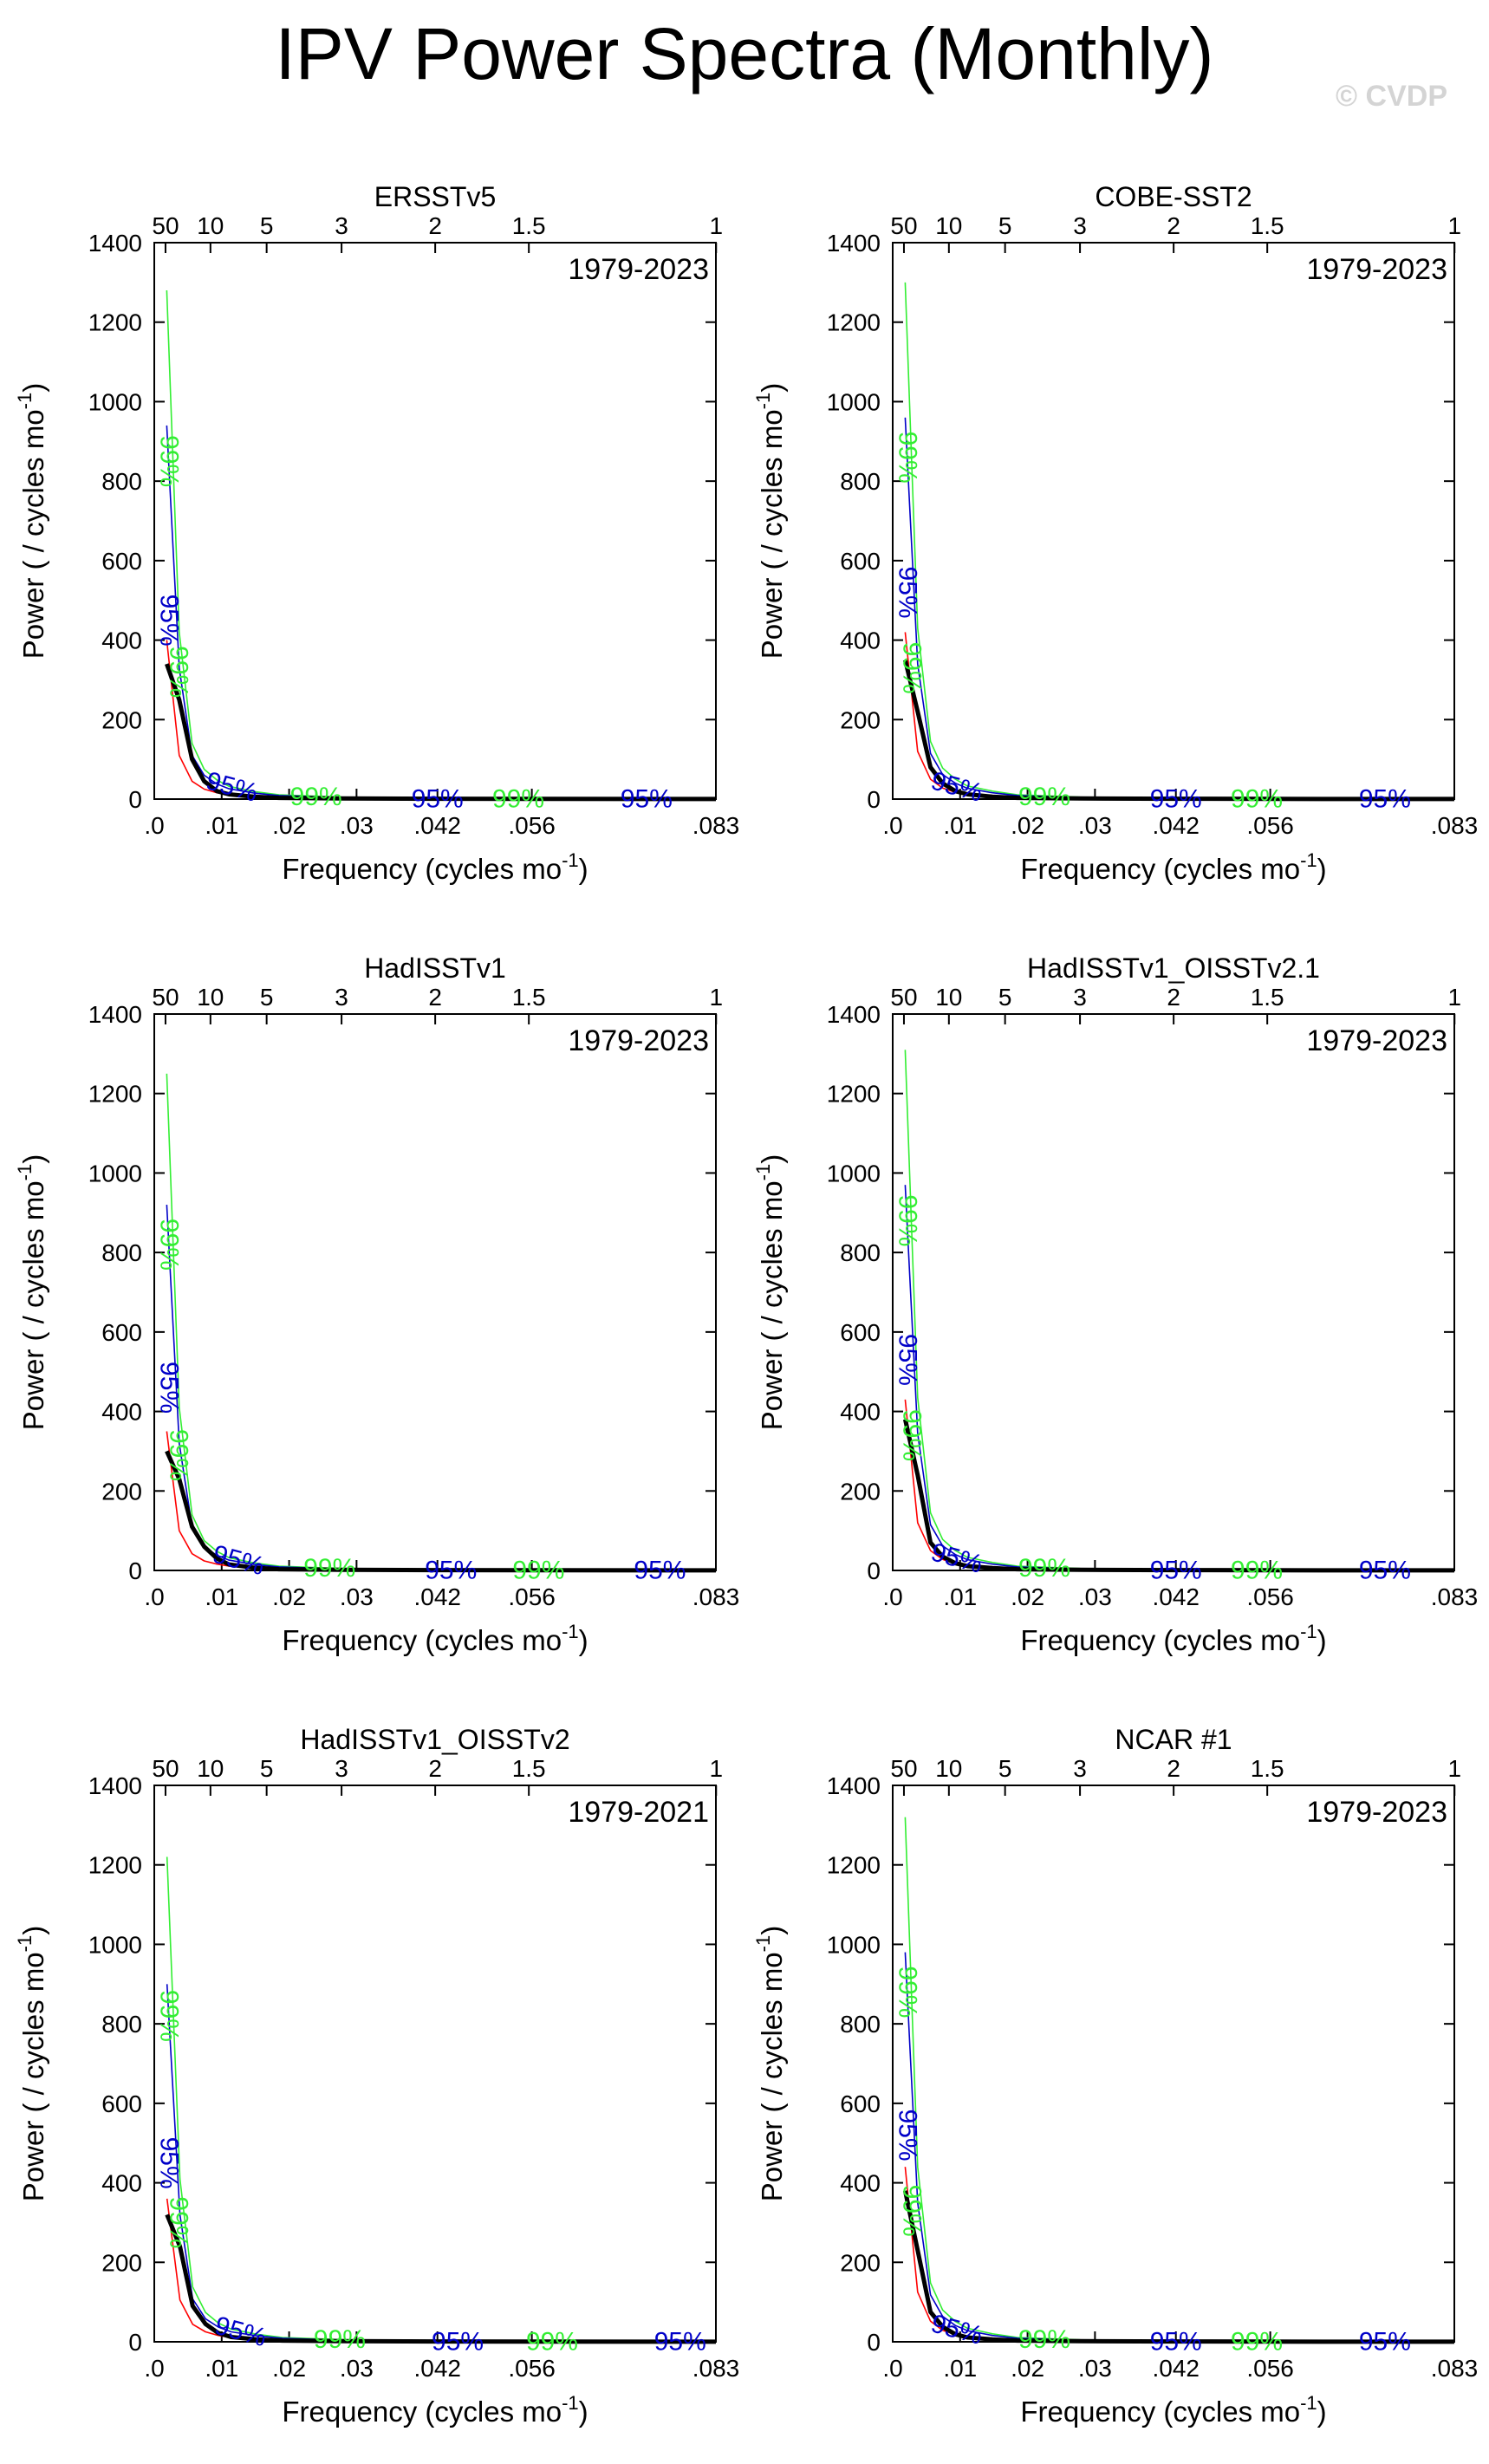 This screenshot has width=1489, height=2464. I want to click on x-tick-label: .056, so click(1270, 826).